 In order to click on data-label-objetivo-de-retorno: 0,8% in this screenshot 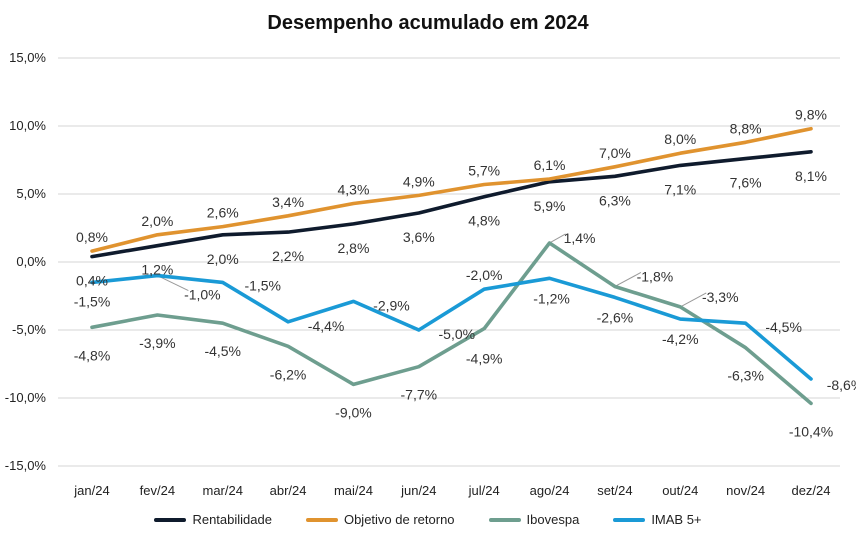, I will do `click(92, 237)`.